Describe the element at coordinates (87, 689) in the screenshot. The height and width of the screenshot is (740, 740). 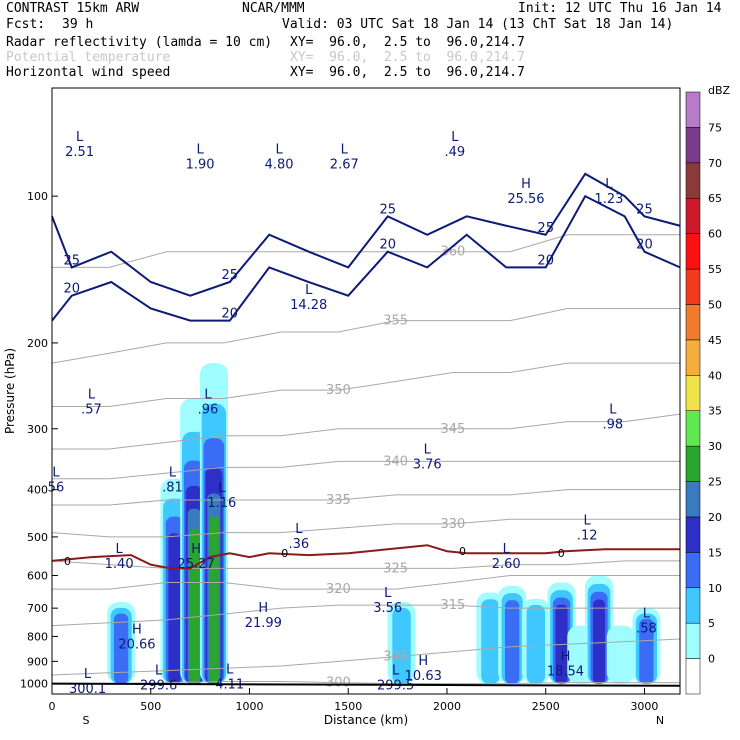
I see `center-value: 300.1` at that location.